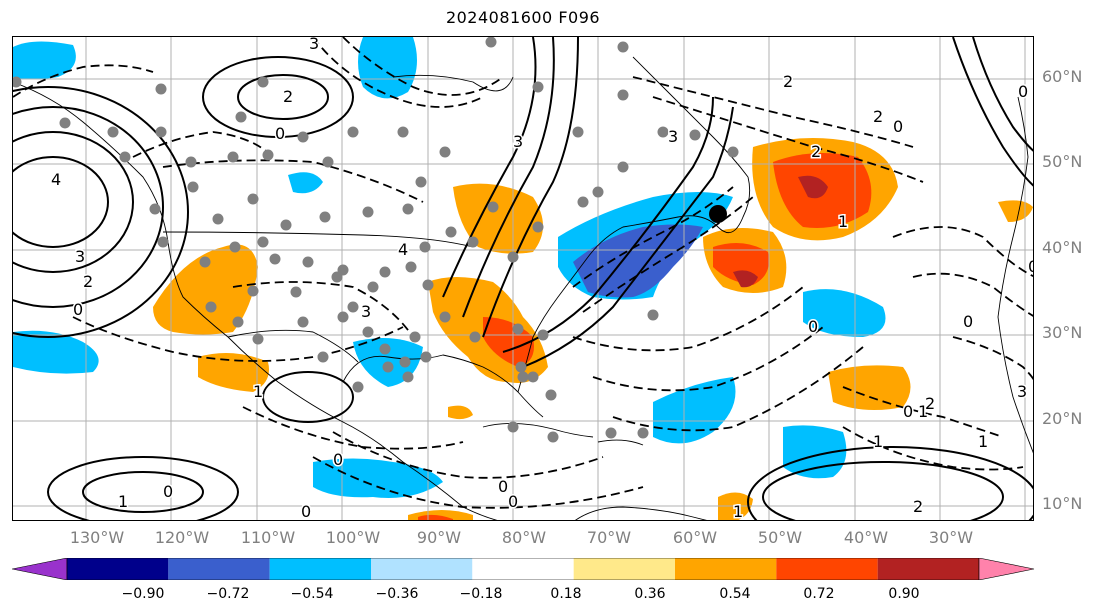 The height and width of the screenshot is (615, 1105). Describe the element at coordinates (293, 181) in the screenshot. I see `contour-dashed-plains` at that location.